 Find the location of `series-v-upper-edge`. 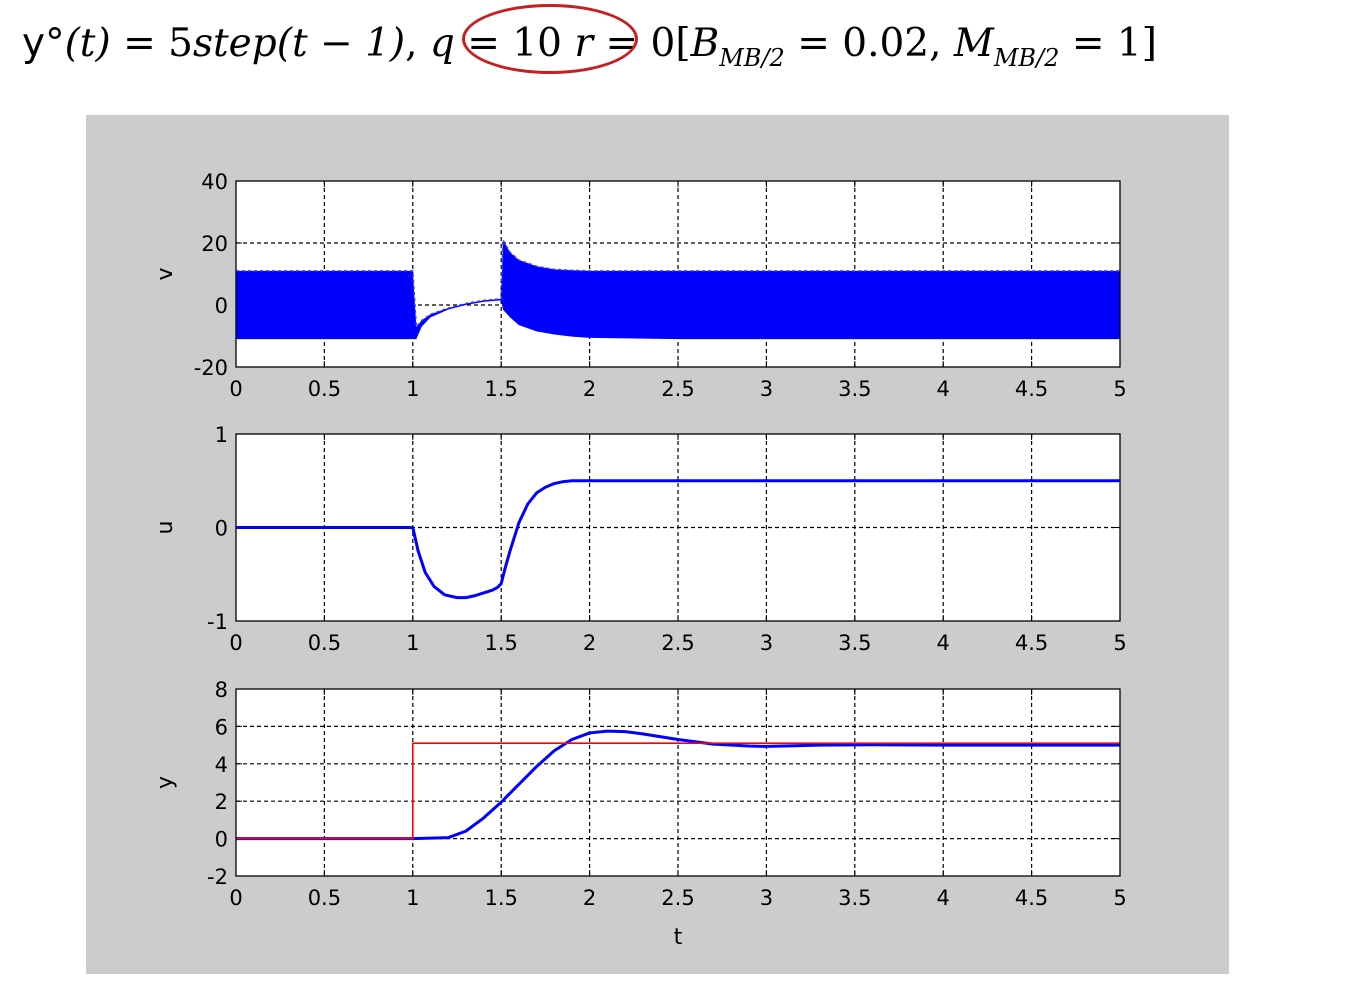

series-v-upper-edge is located at coordinates (678, 283).